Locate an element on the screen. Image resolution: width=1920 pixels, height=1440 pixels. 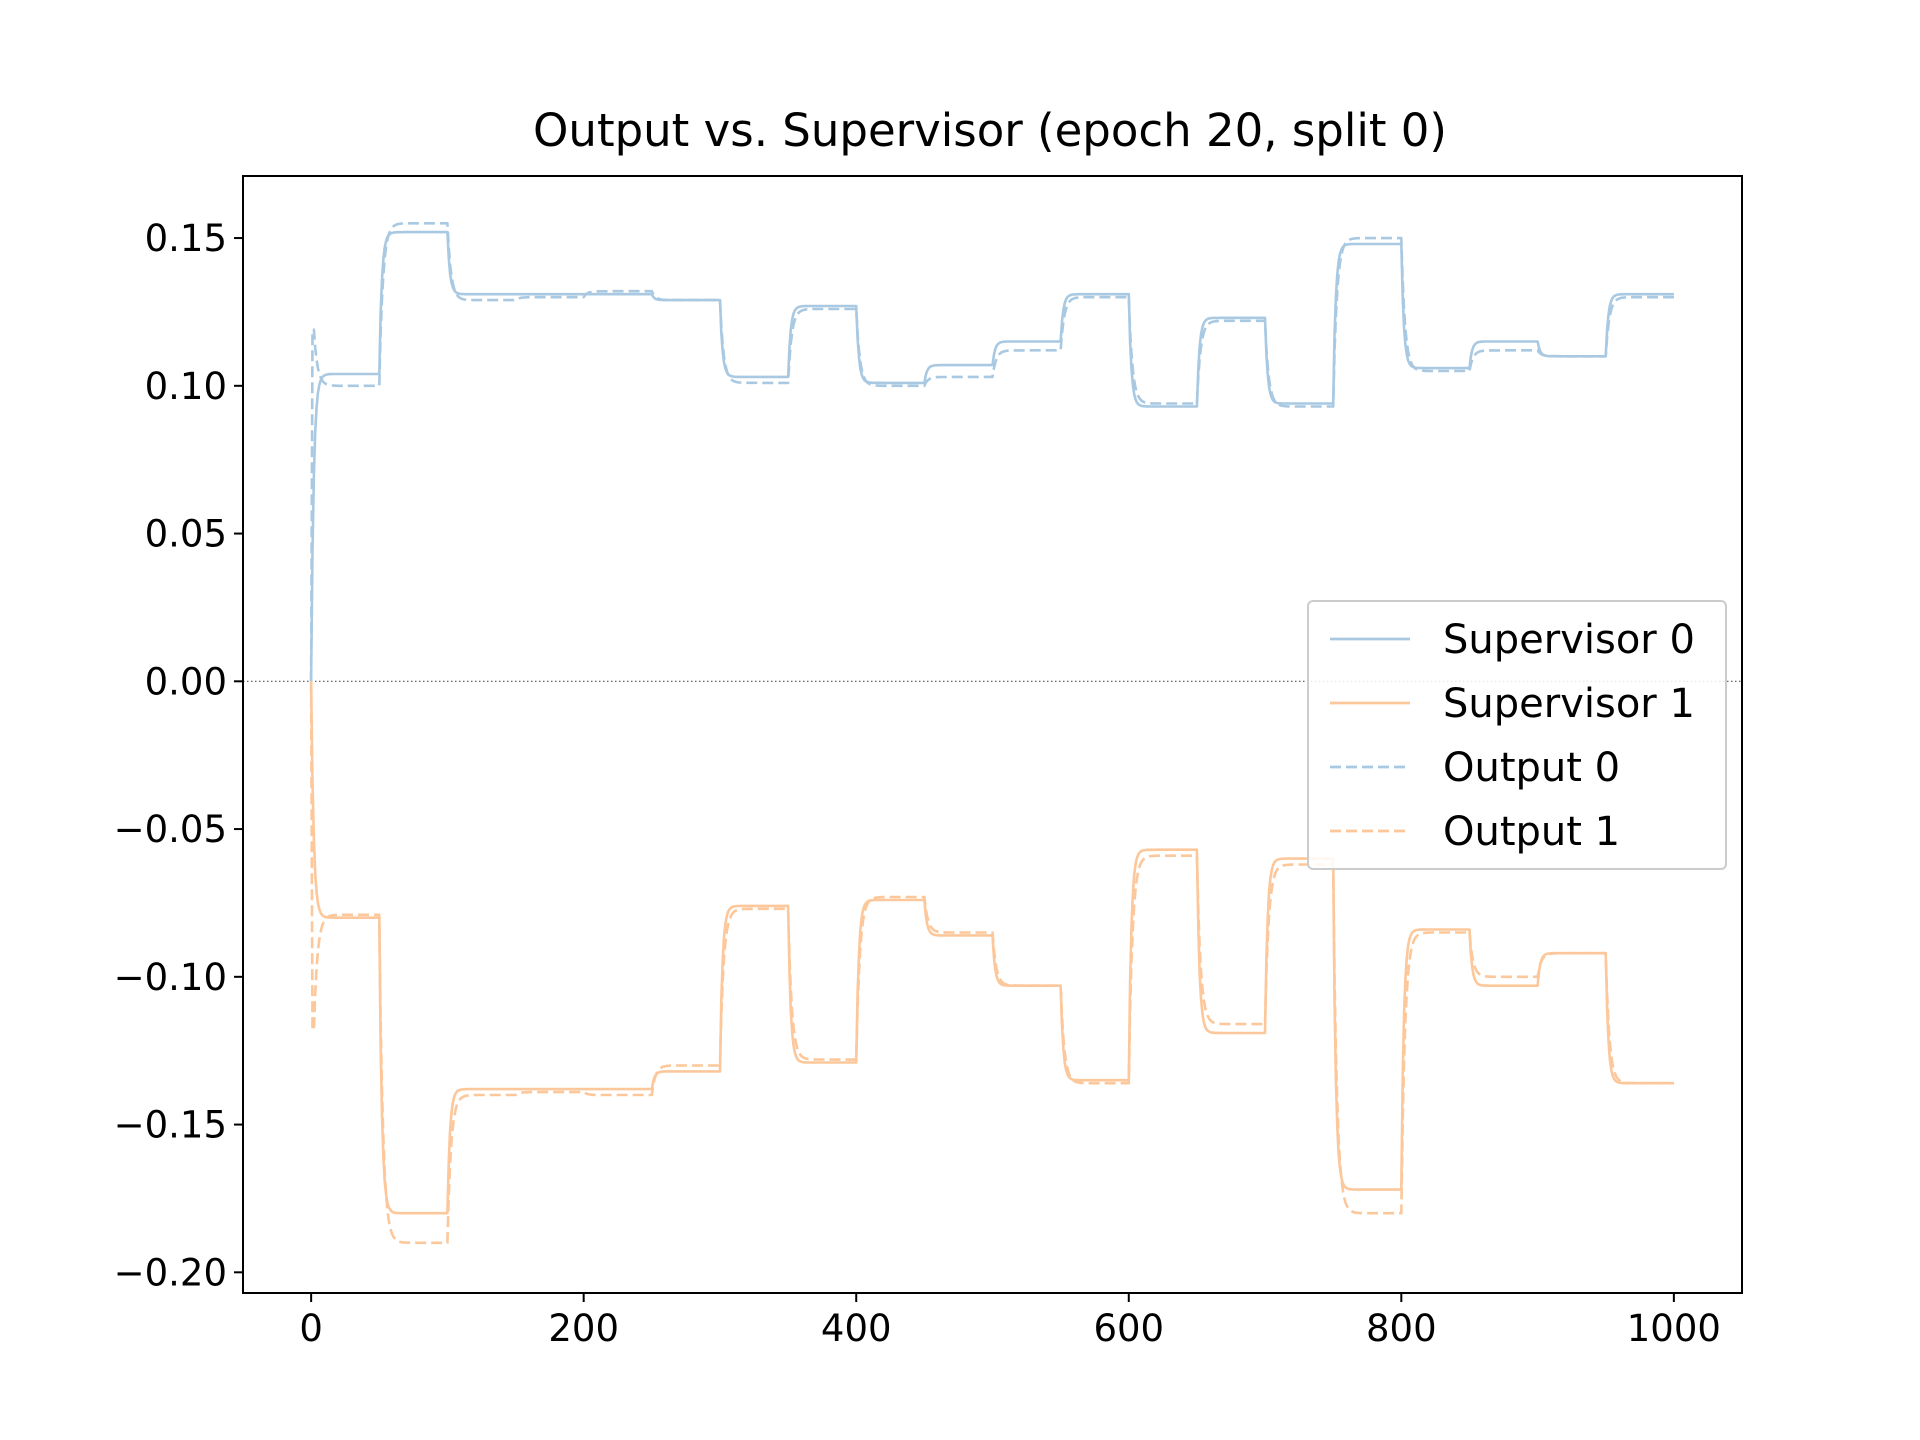
x-tick-label: 400 is located at coordinates (856, 1328).